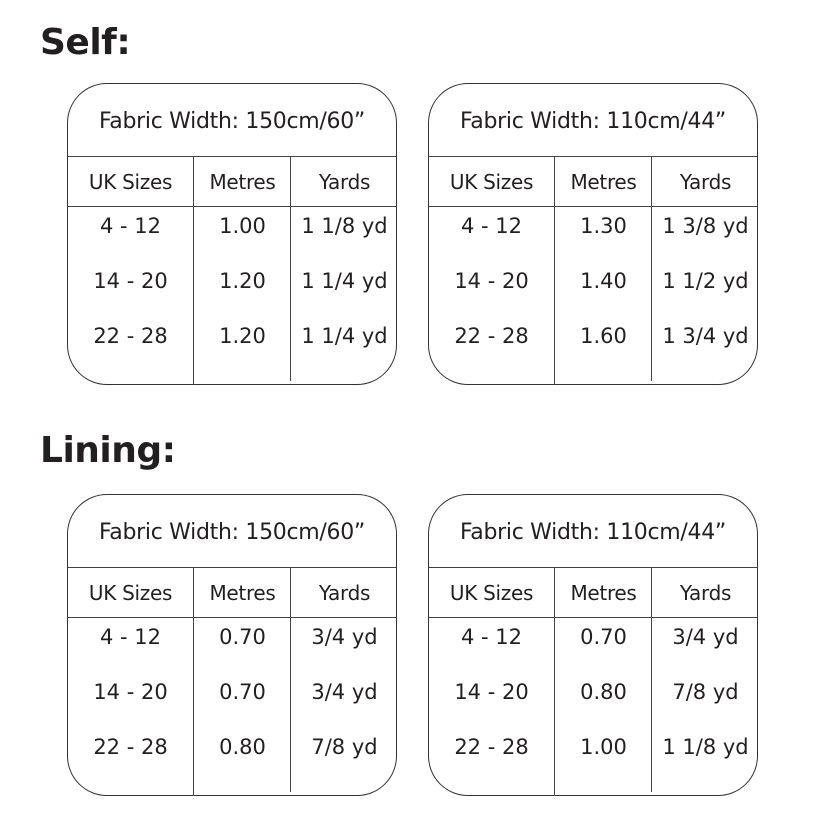  What do you see at coordinates (705, 226) in the screenshot?
I see `table-cell: 1 3/8 yd` at bounding box center [705, 226].